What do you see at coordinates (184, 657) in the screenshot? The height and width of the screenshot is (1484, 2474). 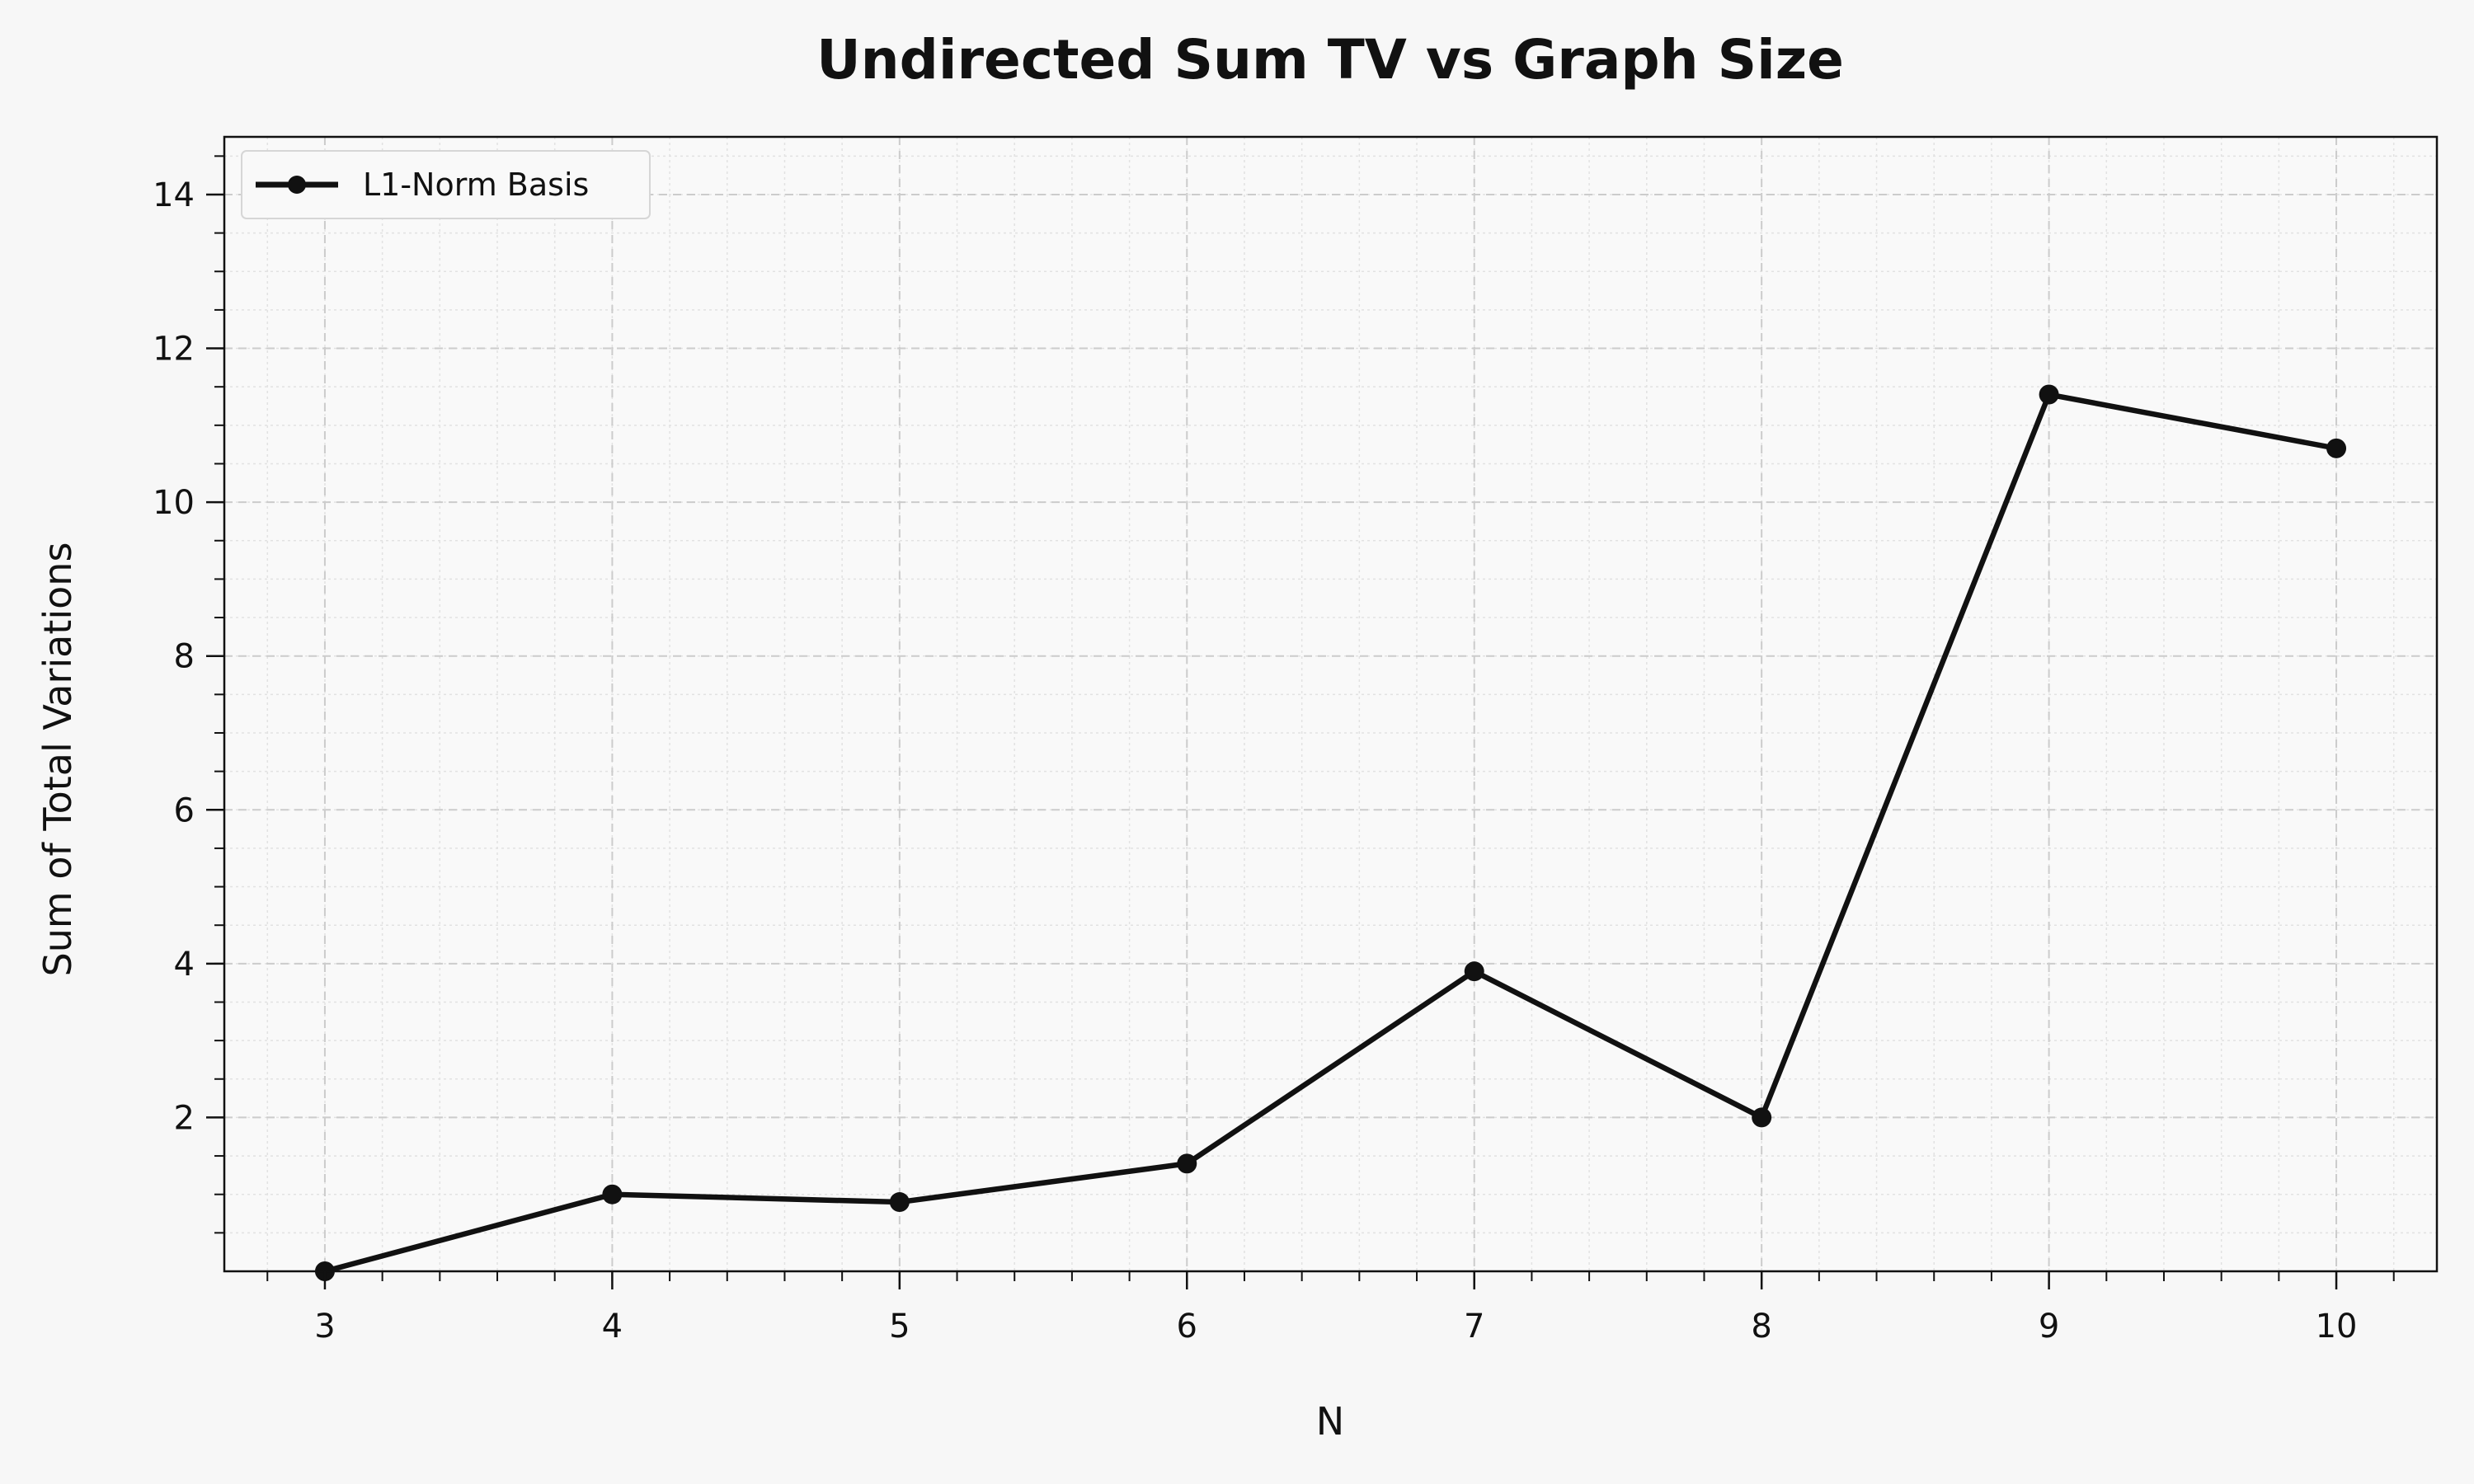 I see `y-tick-label: 8` at bounding box center [184, 657].